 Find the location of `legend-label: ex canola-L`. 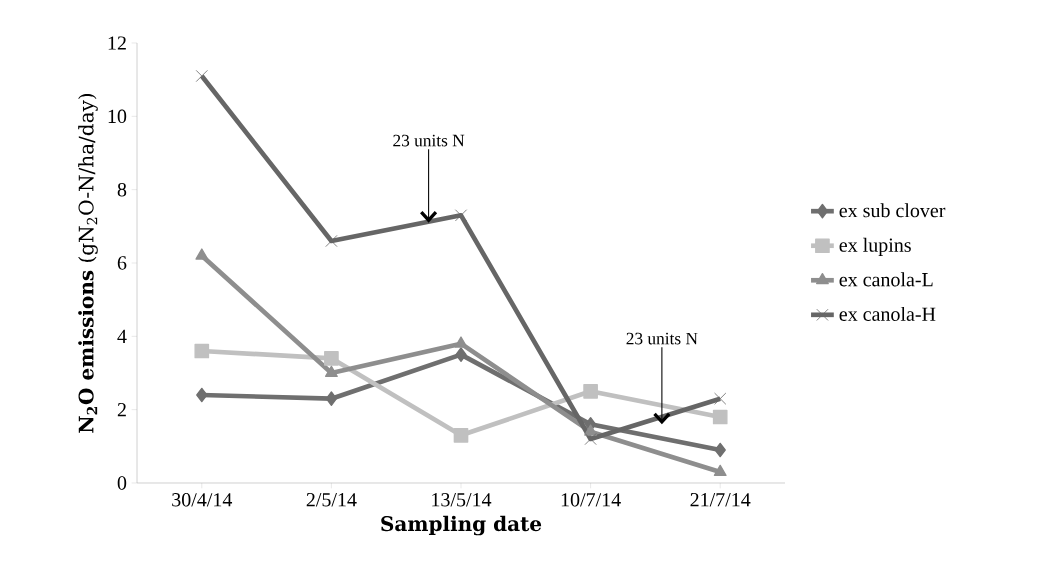

legend-label: ex canola-L is located at coordinates (886, 279).